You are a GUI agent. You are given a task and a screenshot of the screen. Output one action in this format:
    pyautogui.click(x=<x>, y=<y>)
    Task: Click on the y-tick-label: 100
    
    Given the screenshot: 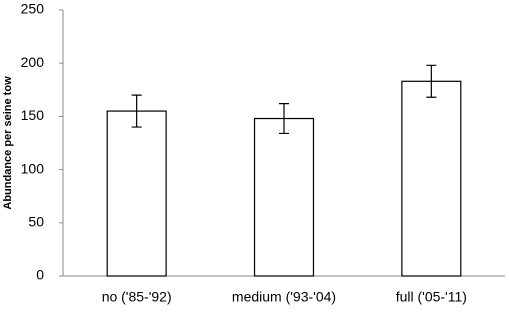 What is the action you would take?
    pyautogui.click(x=33, y=168)
    